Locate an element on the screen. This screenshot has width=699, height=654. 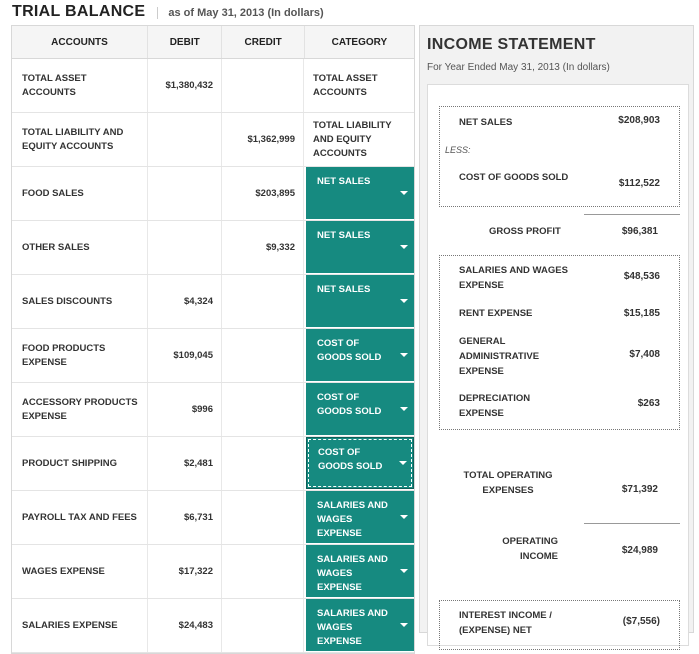
trial-balance-subtitle: as of May 31, 2013 (In dollars) is located at coordinates (240, 13).